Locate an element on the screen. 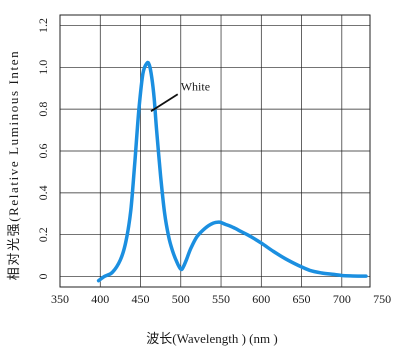 This screenshot has width=396, height=352. y-tick-label: 1.2 is located at coordinates (43, 25).